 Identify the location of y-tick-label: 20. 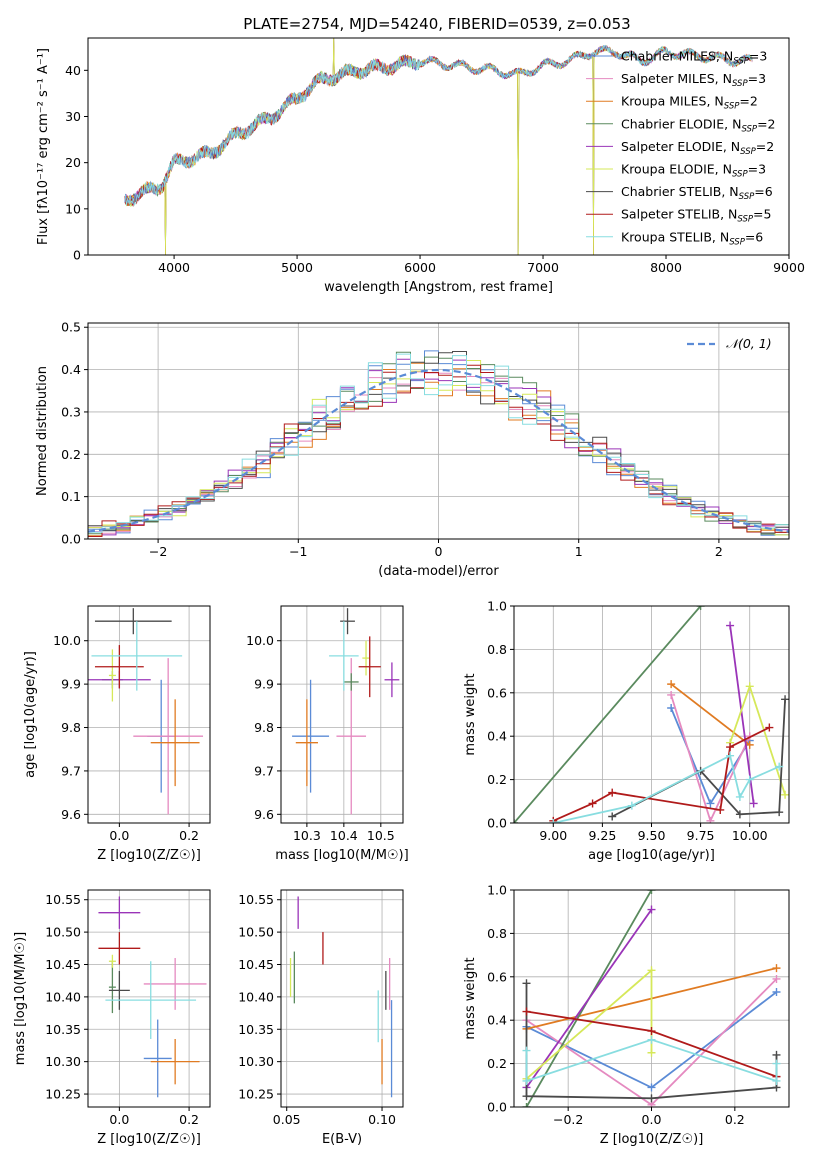
(73, 162).